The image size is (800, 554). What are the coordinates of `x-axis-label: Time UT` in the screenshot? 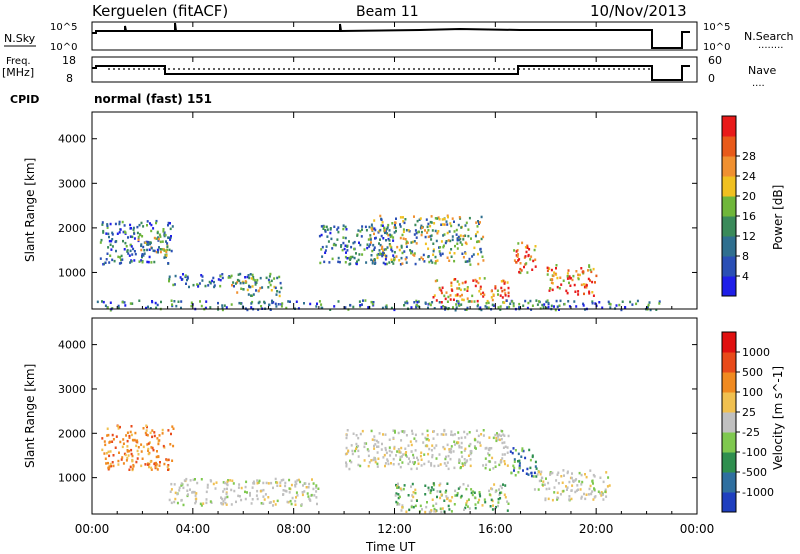 It's located at (390, 547).